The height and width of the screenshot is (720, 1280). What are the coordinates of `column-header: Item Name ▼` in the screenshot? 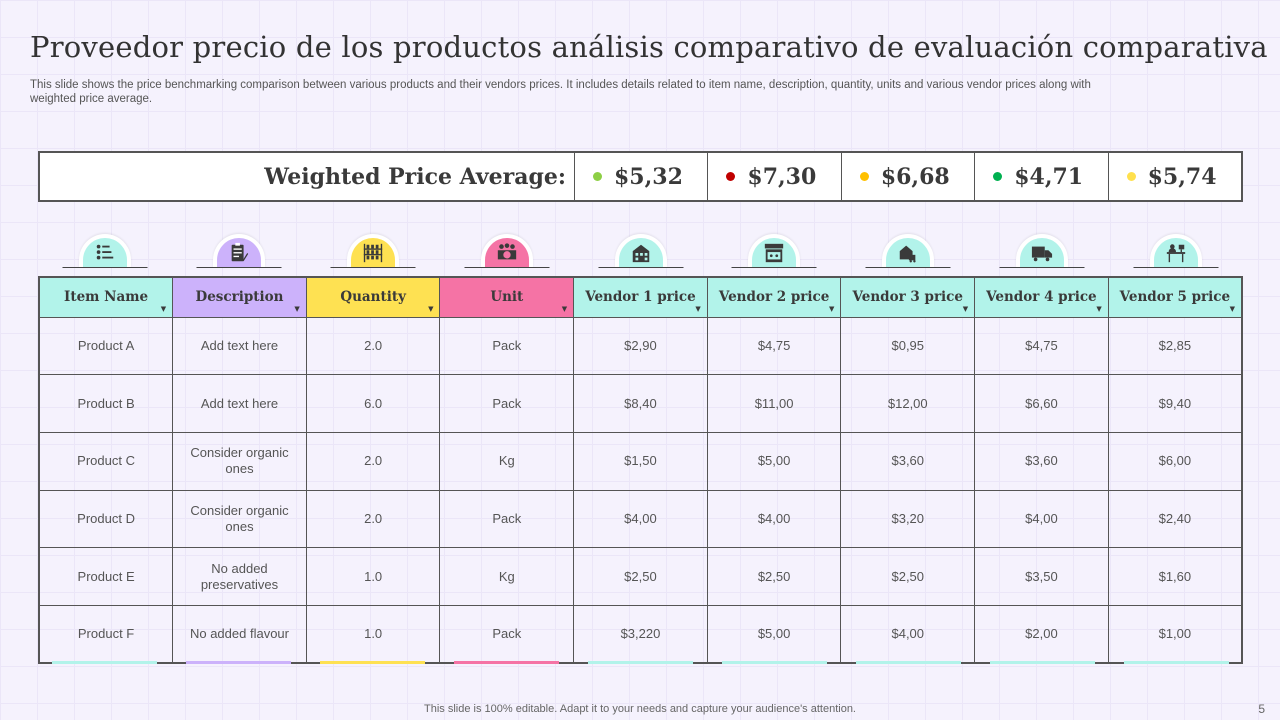 It's located at (106, 297).